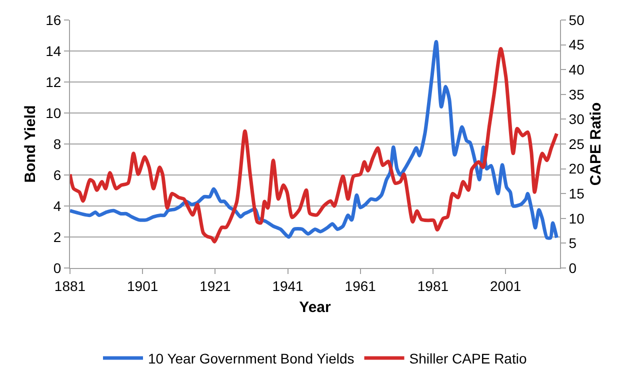 Image resolution: width=640 pixels, height=387 pixels. Describe the element at coordinates (57, 268) in the screenshot. I see `y-tick-label: 0` at that location.